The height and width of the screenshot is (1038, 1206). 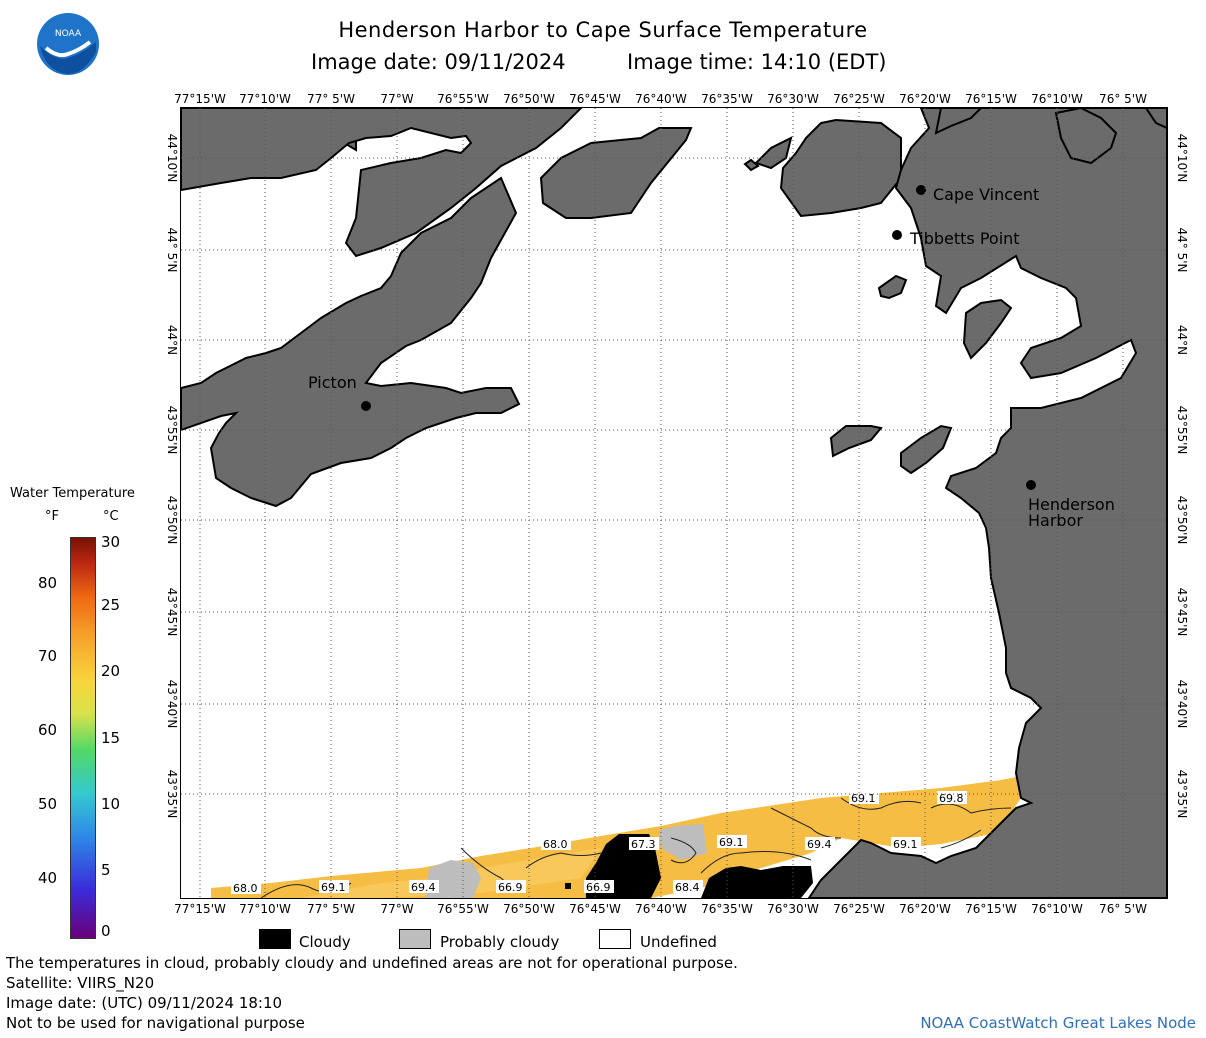 I want to click on contour-label: 67.3, so click(x=643, y=844).